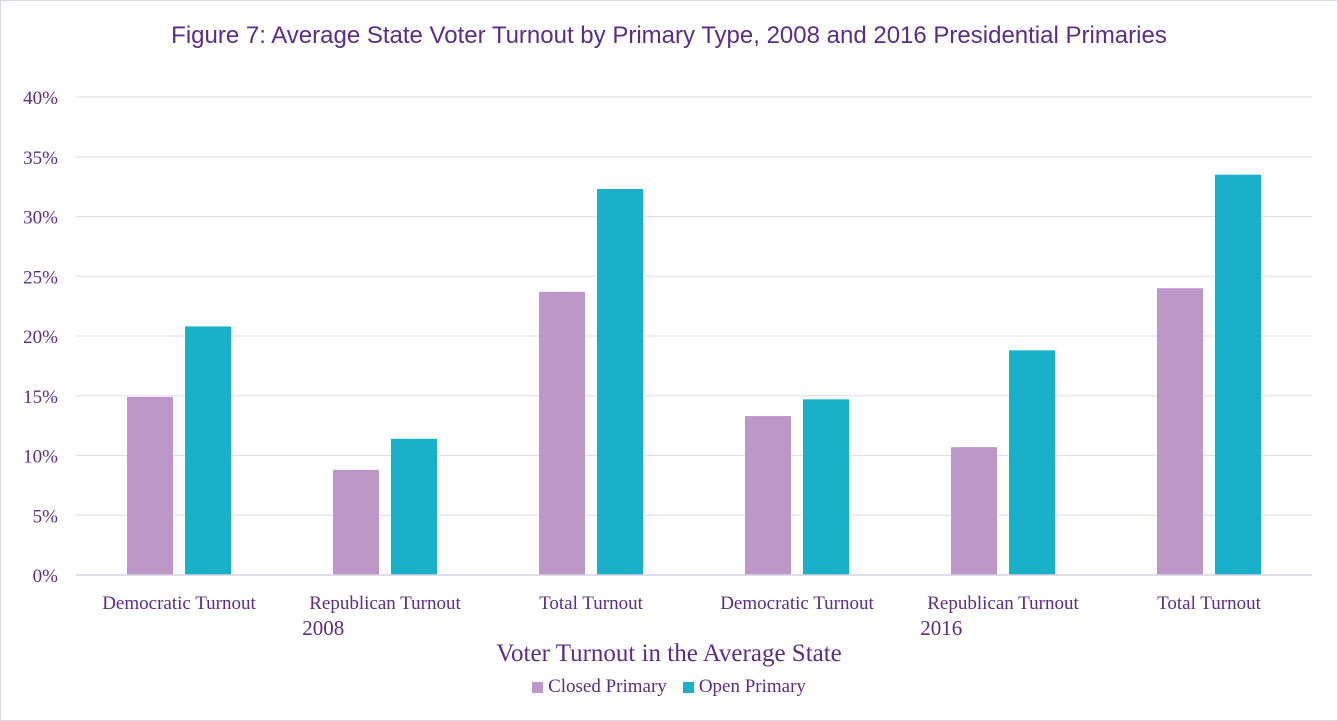  Describe the element at coordinates (40, 457) in the screenshot. I see `y-tick-label: 10%` at that location.